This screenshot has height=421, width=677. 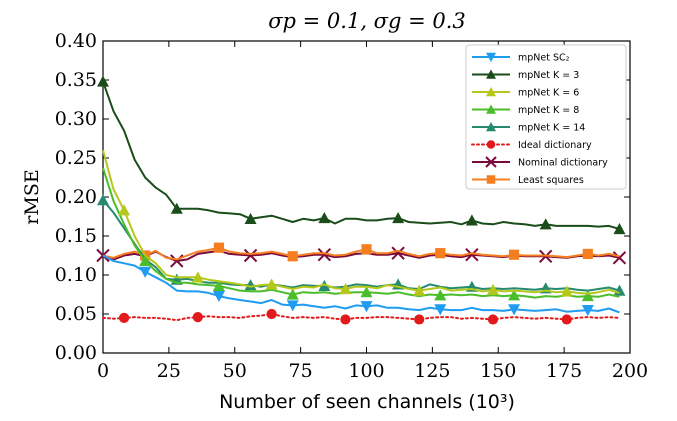 What do you see at coordinates (563, 163) in the screenshot?
I see `legend-label: Nominal dictionary` at bounding box center [563, 163].